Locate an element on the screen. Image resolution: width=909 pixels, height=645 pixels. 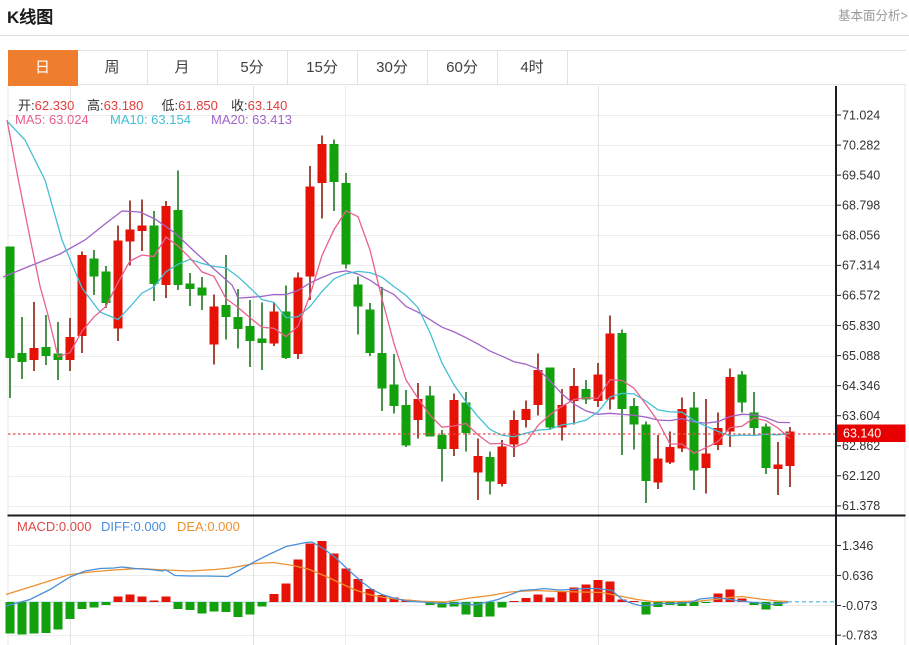
svg-text: 63.604 is located at coordinates (861, 416).